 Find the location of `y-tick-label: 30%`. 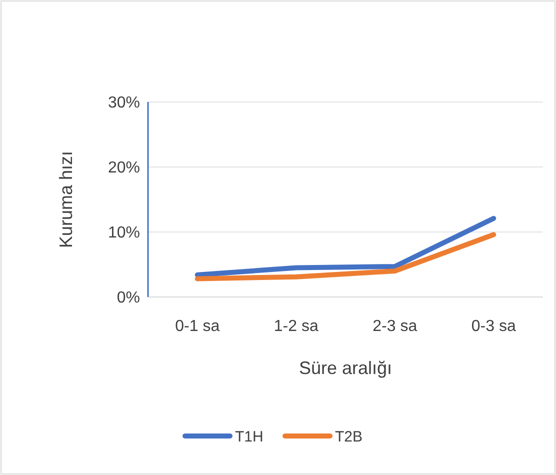

y-tick-label: 30% is located at coordinates (124, 103).